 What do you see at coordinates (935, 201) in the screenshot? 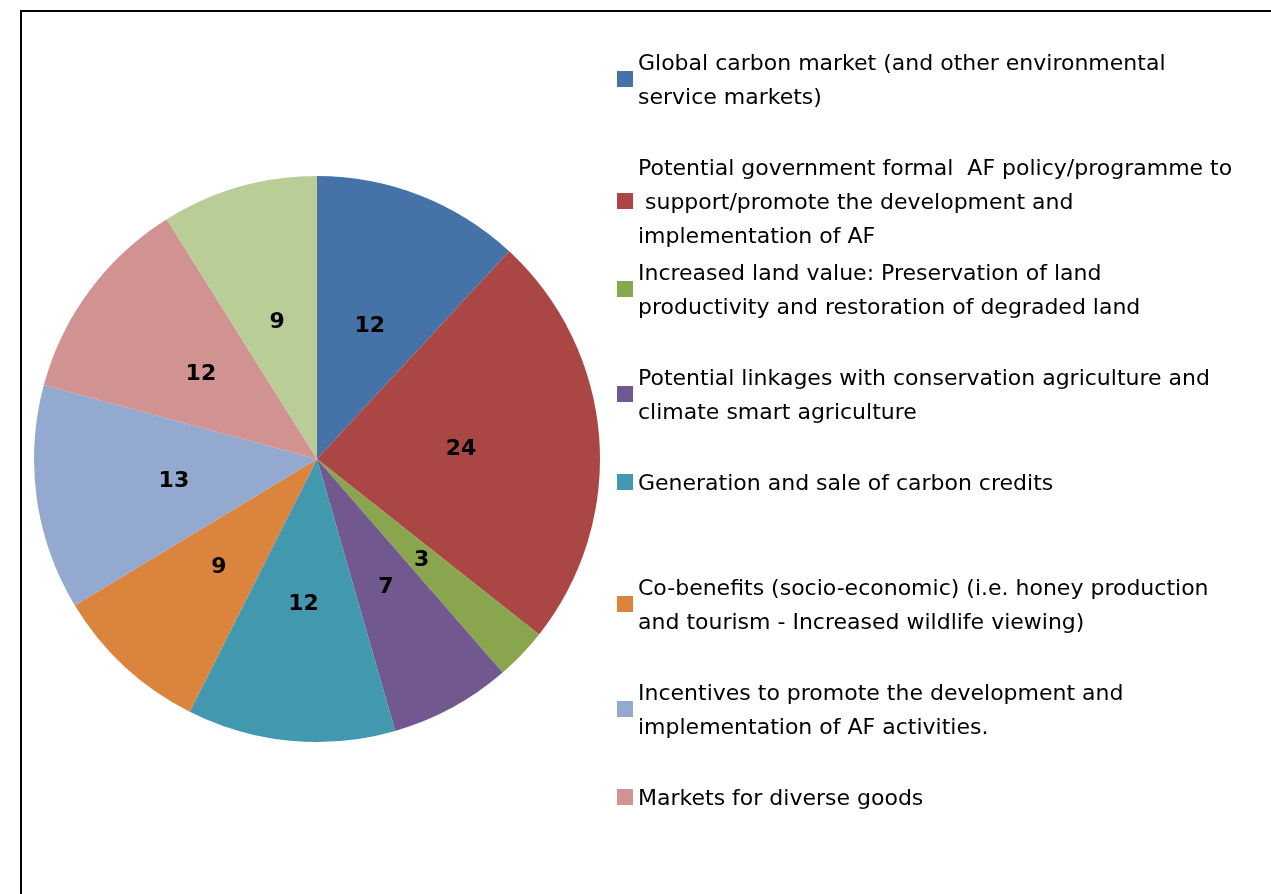
I see `legend-label: Potential government formal AF policy/programme to support/promote the development and implementation of AF` at bounding box center [935, 201].